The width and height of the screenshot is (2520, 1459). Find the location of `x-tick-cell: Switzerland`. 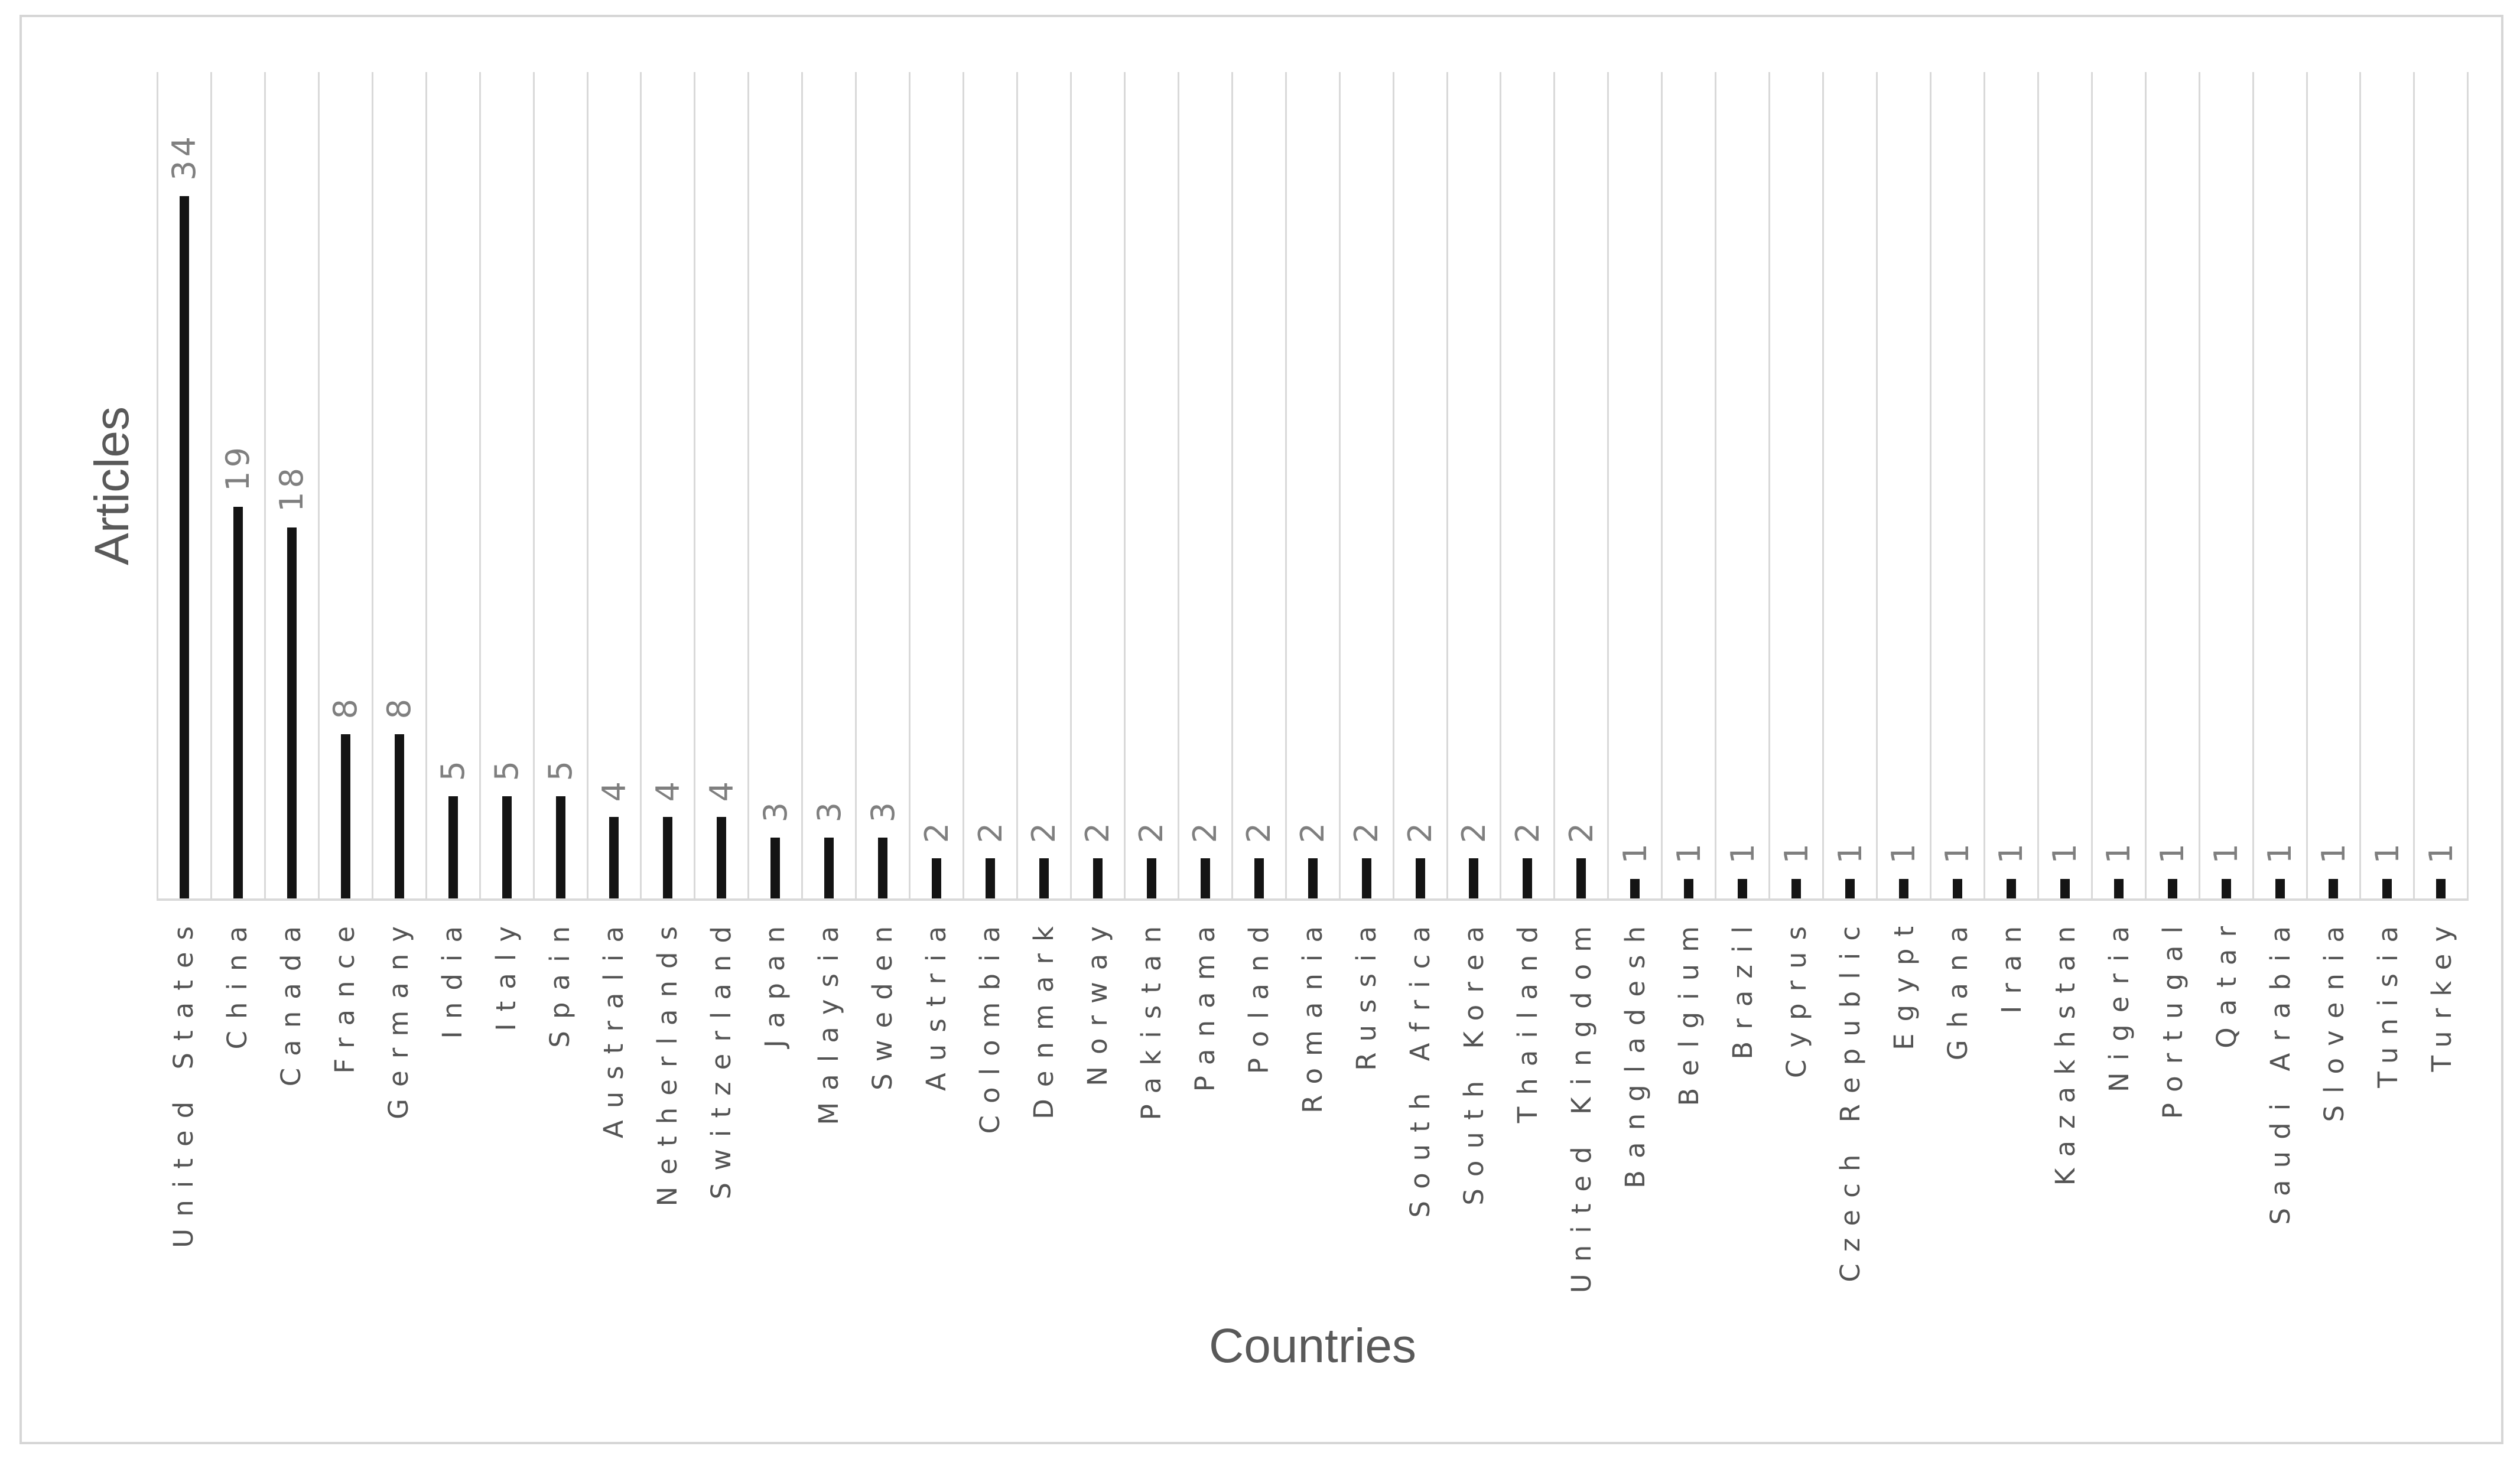

x-tick-cell: Switzerland is located at coordinates (721, 1121).